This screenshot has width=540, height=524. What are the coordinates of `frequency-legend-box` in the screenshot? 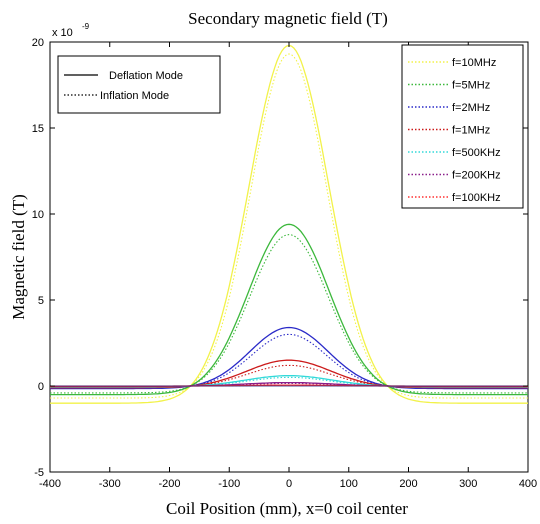 It's located at (462, 126).